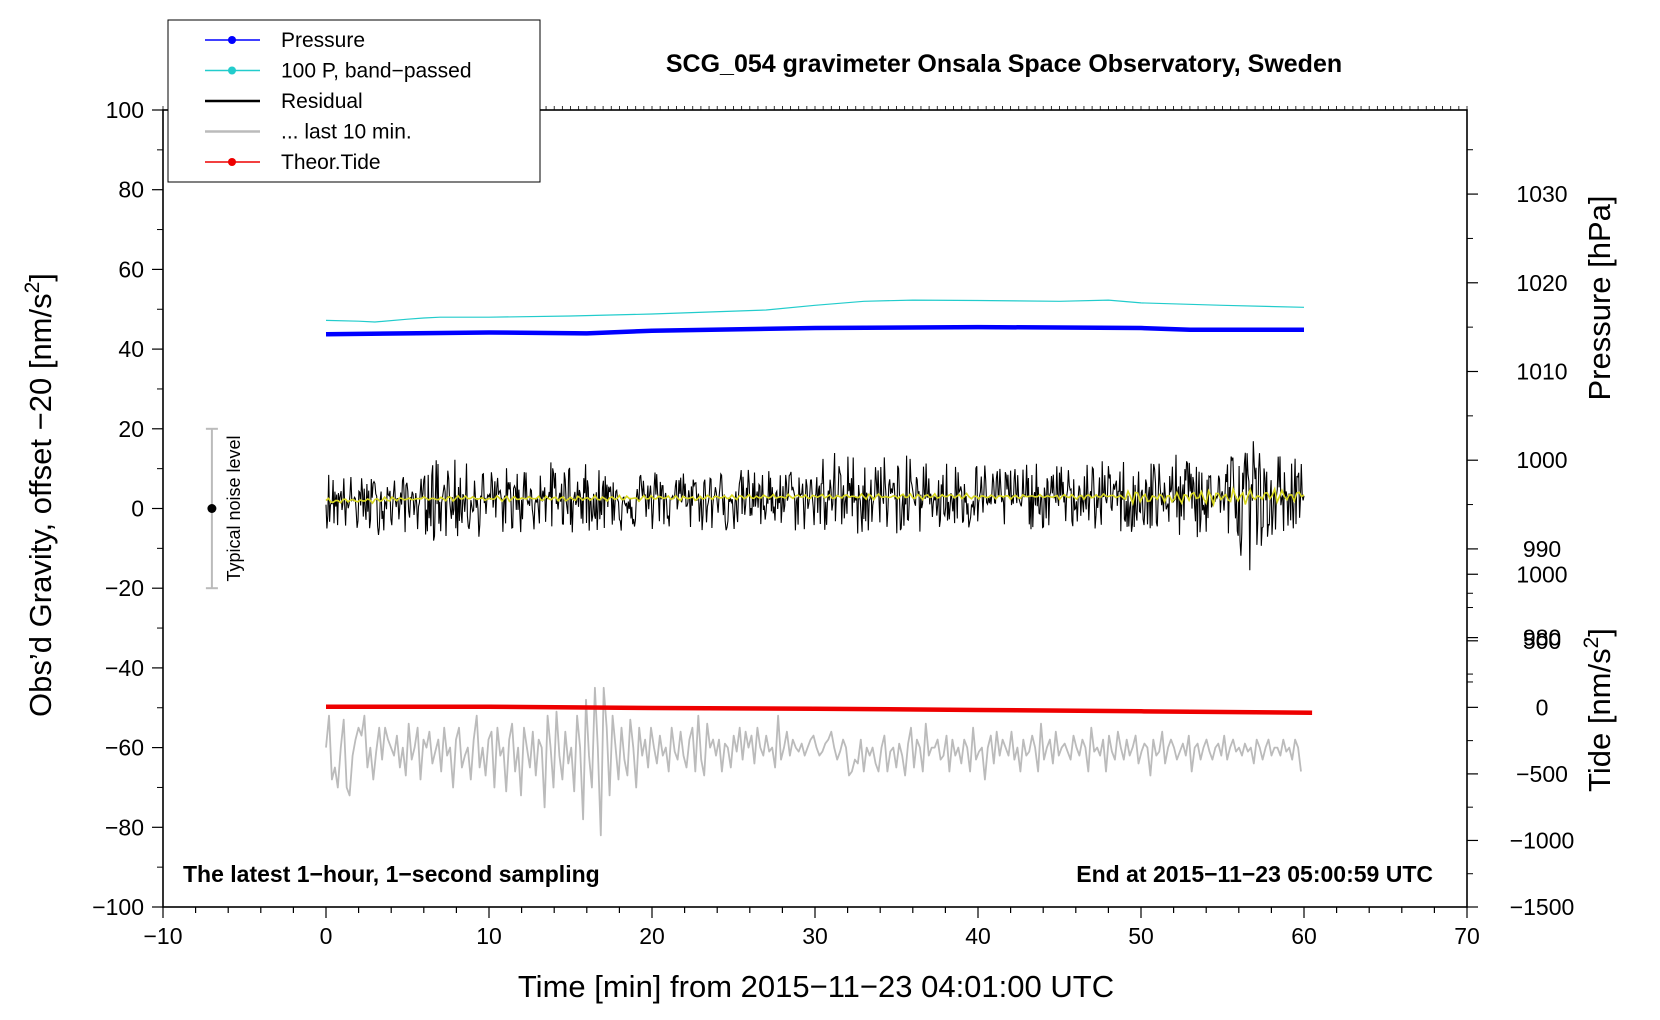 The height and width of the screenshot is (1020, 1660). What do you see at coordinates (131, 190) in the screenshot?
I see `left-tick-label: 80` at bounding box center [131, 190].